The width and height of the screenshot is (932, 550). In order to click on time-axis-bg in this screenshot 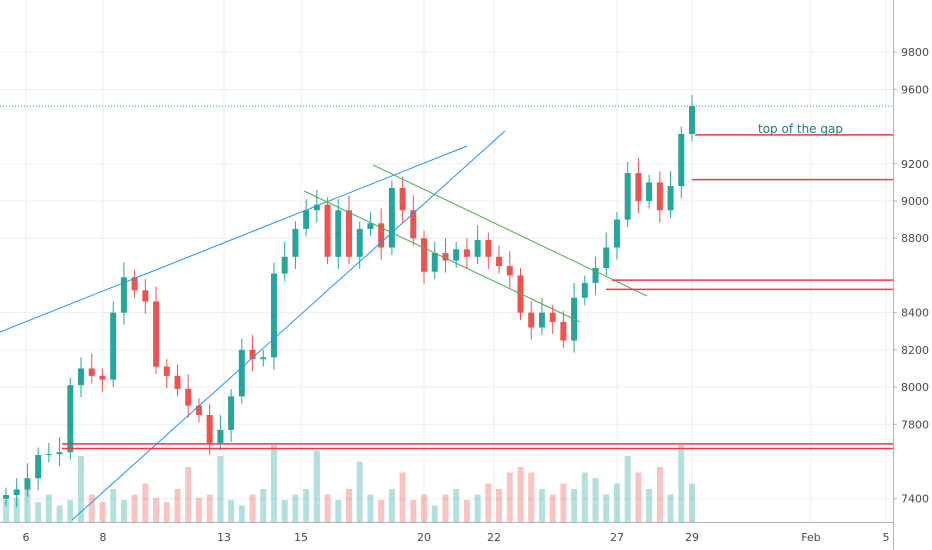, I will do `click(446, 536)`.